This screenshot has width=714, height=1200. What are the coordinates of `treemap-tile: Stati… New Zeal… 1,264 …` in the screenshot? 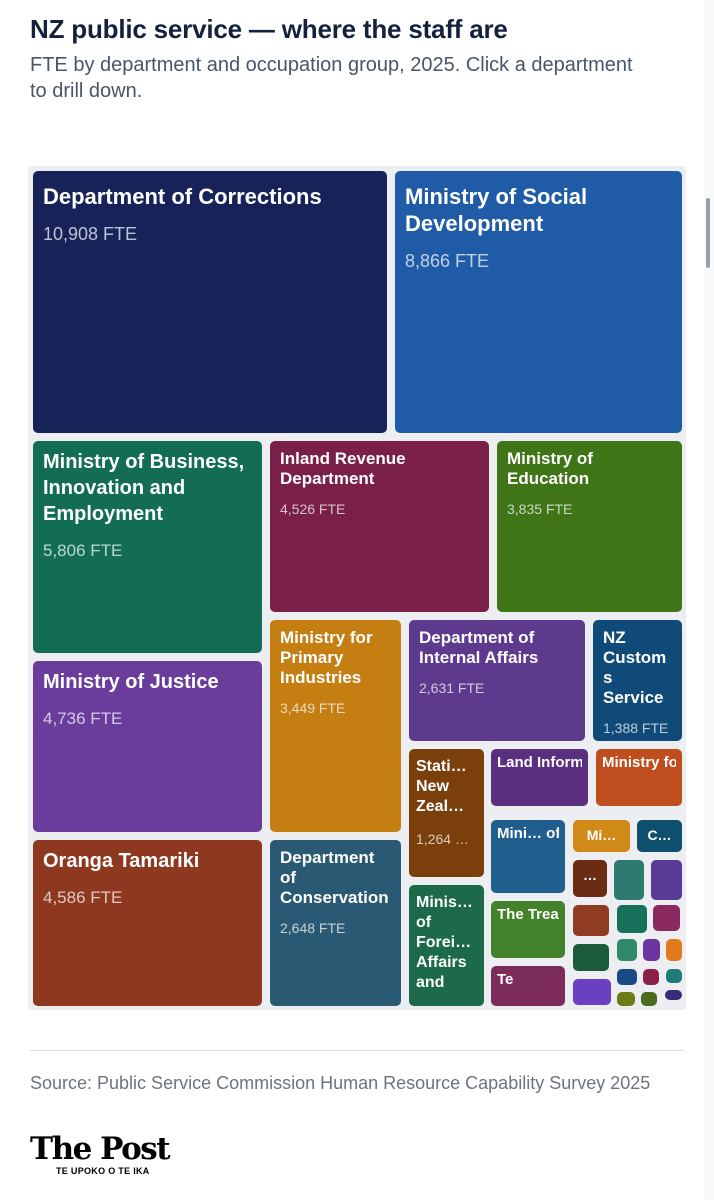 It's located at (446, 813).